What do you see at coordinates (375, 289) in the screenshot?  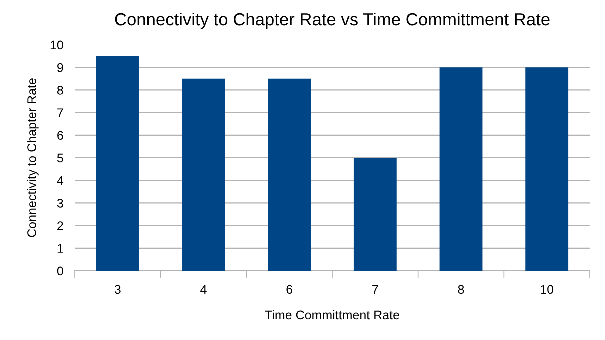 I see `x-tick-label: 7` at bounding box center [375, 289].